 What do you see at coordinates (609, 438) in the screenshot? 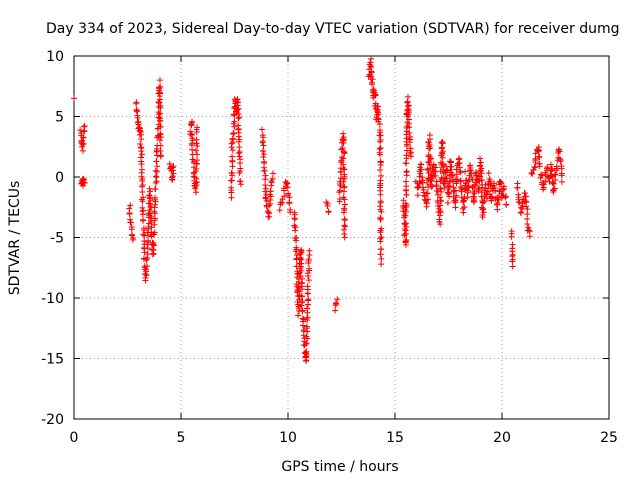
I see `x-tick-label: 25` at bounding box center [609, 438].